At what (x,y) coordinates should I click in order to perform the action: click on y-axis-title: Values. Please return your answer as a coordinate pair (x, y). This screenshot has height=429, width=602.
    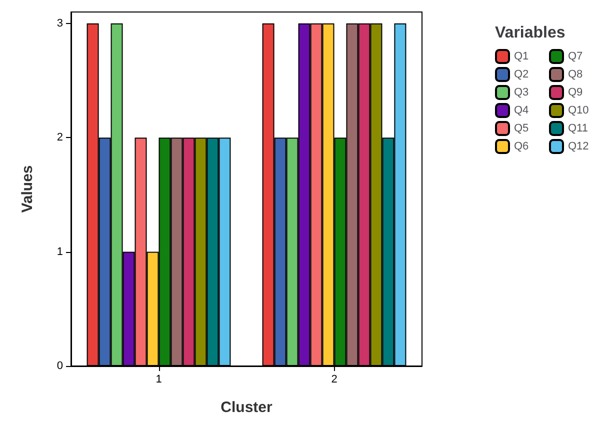
    Looking at the image, I should click on (27, 189).